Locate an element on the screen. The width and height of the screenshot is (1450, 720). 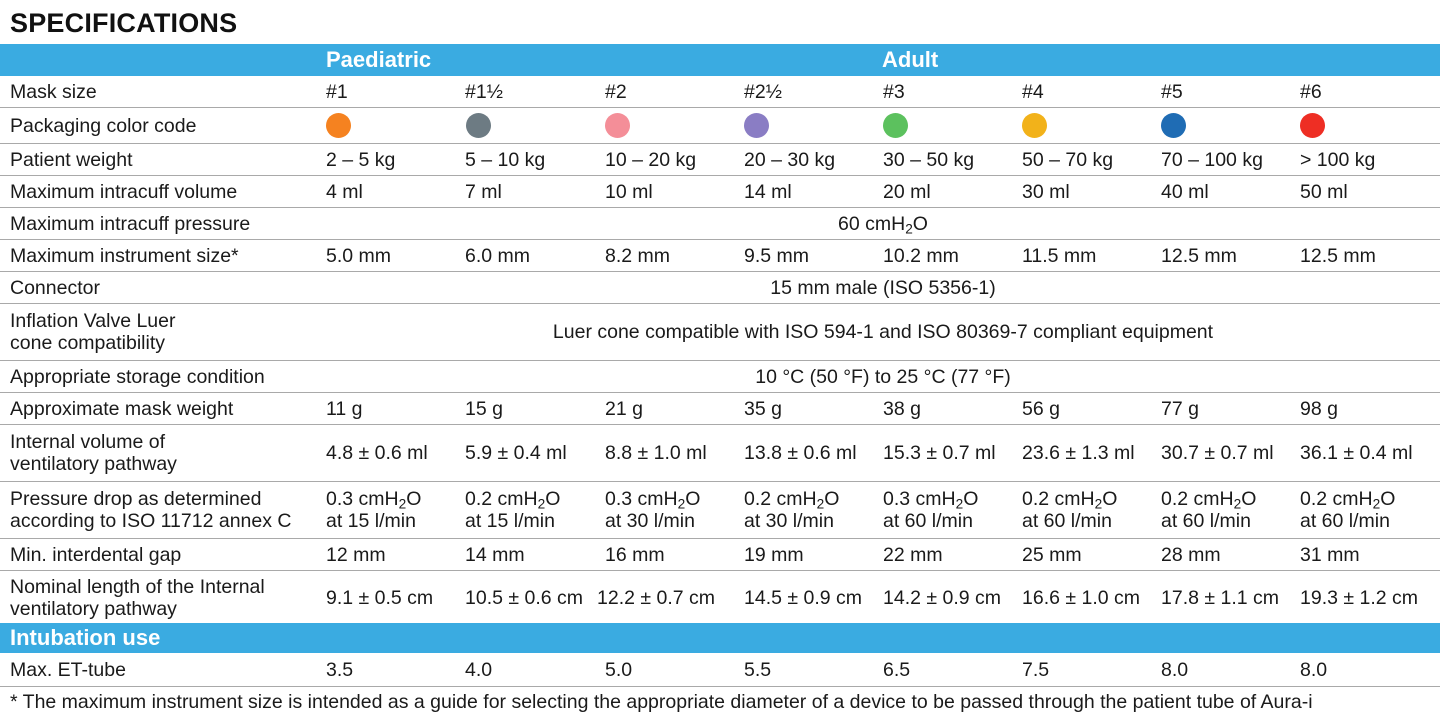
pressure-drop-cell: 0.3 cmH2O at 30 l/min is located at coordinates (653, 510).